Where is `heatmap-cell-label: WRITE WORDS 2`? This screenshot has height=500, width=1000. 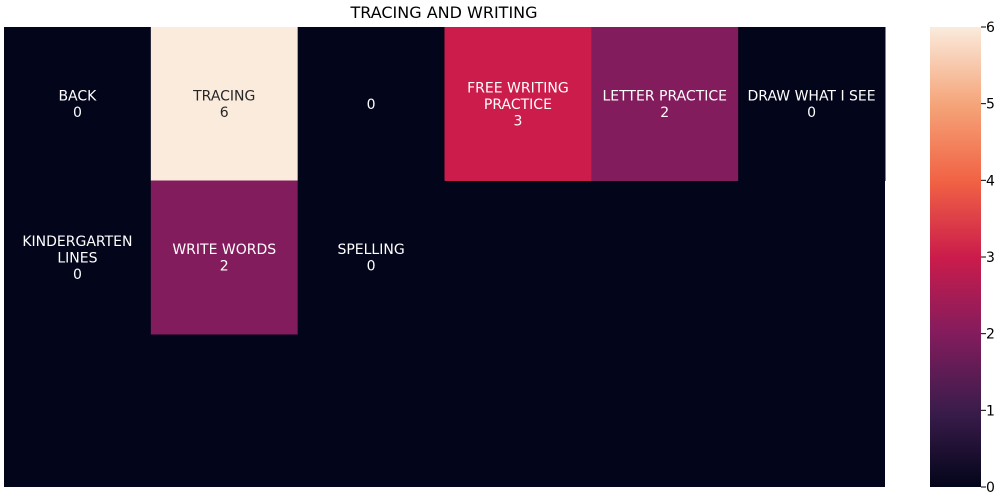
heatmap-cell-label: WRITE WORDS 2 is located at coordinates (224, 258).